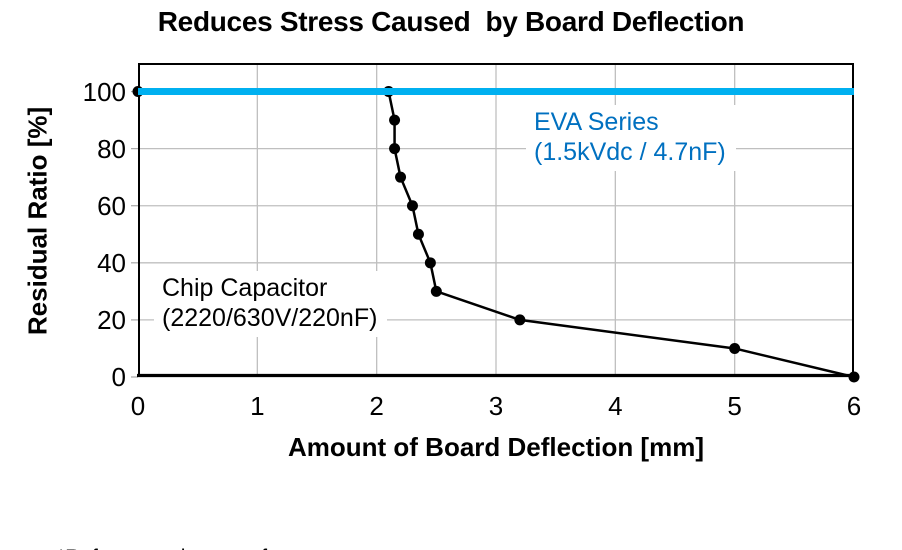 The width and height of the screenshot is (902, 550). What do you see at coordinates (111, 319) in the screenshot?
I see `y-tick-label: 20` at bounding box center [111, 319].